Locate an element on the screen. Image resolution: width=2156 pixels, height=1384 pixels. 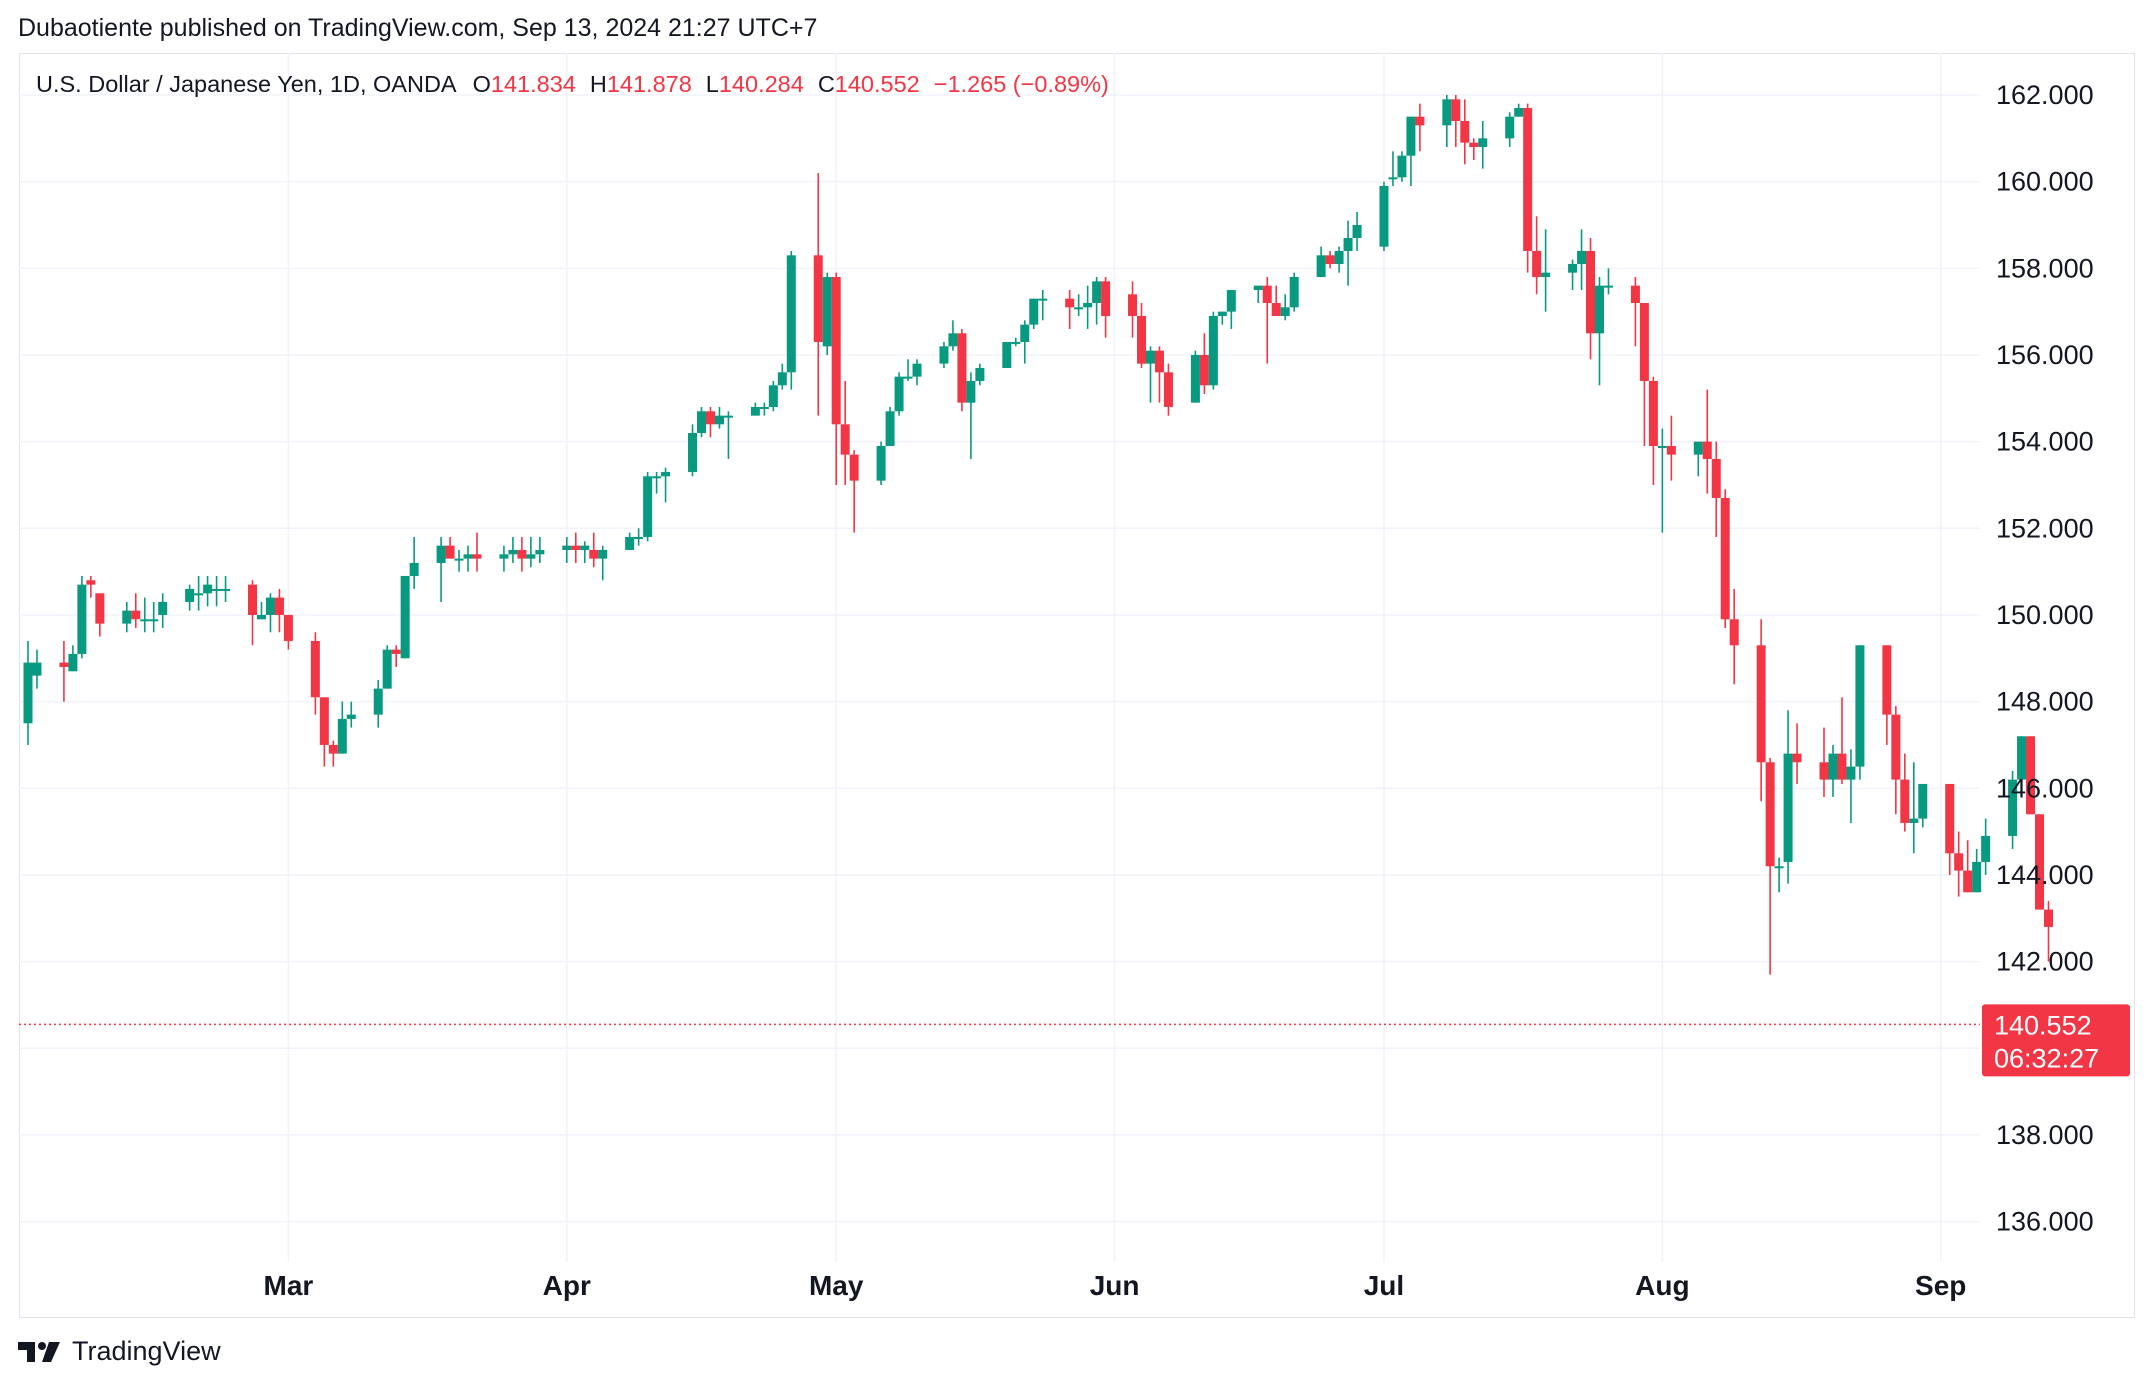
price-tick-label: 144.000 is located at coordinates (2045, 875).